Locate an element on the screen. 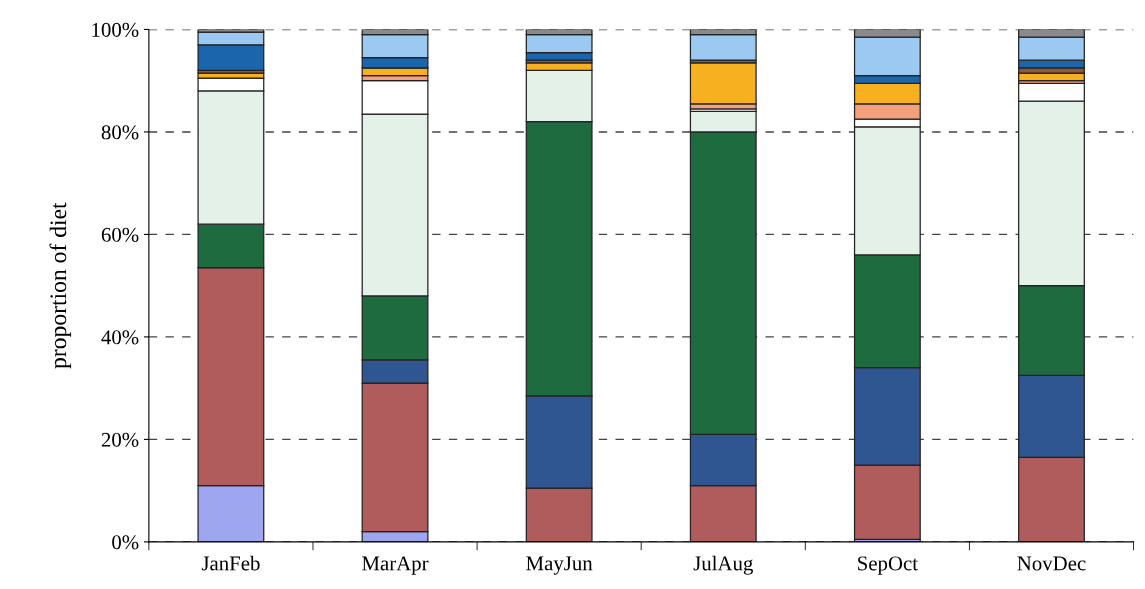 Image resolution: width=1145 pixels, height=589 pixels. x-tick-label: JulAug is located at coordinates (723, 565).